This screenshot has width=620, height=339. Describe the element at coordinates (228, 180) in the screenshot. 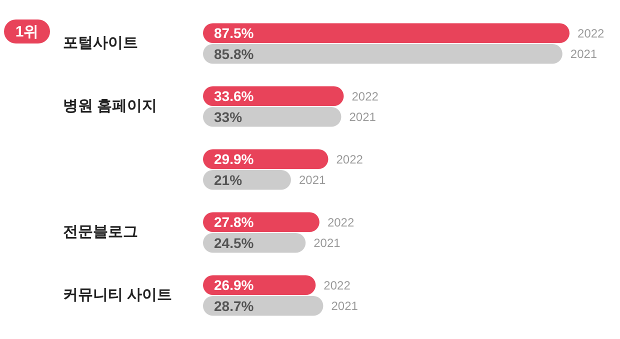

I see `data-label: 21%` at that location.